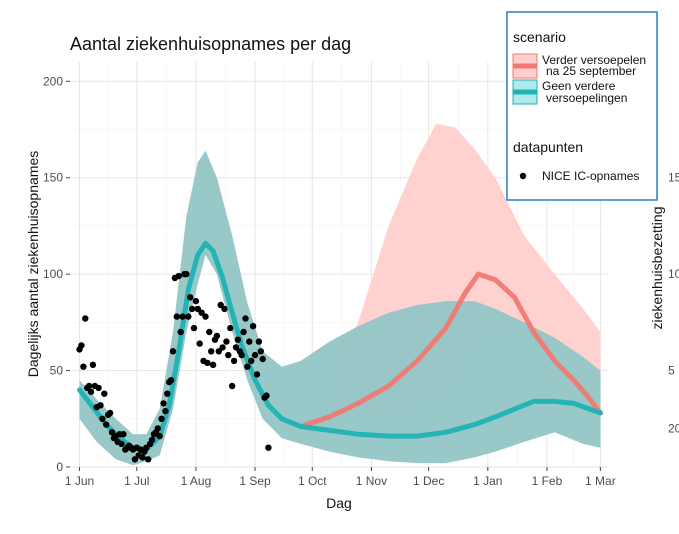 The width and height of the screenshot is (679, 534). I want to click on line-verder-versoepelen, so click(450, 350).